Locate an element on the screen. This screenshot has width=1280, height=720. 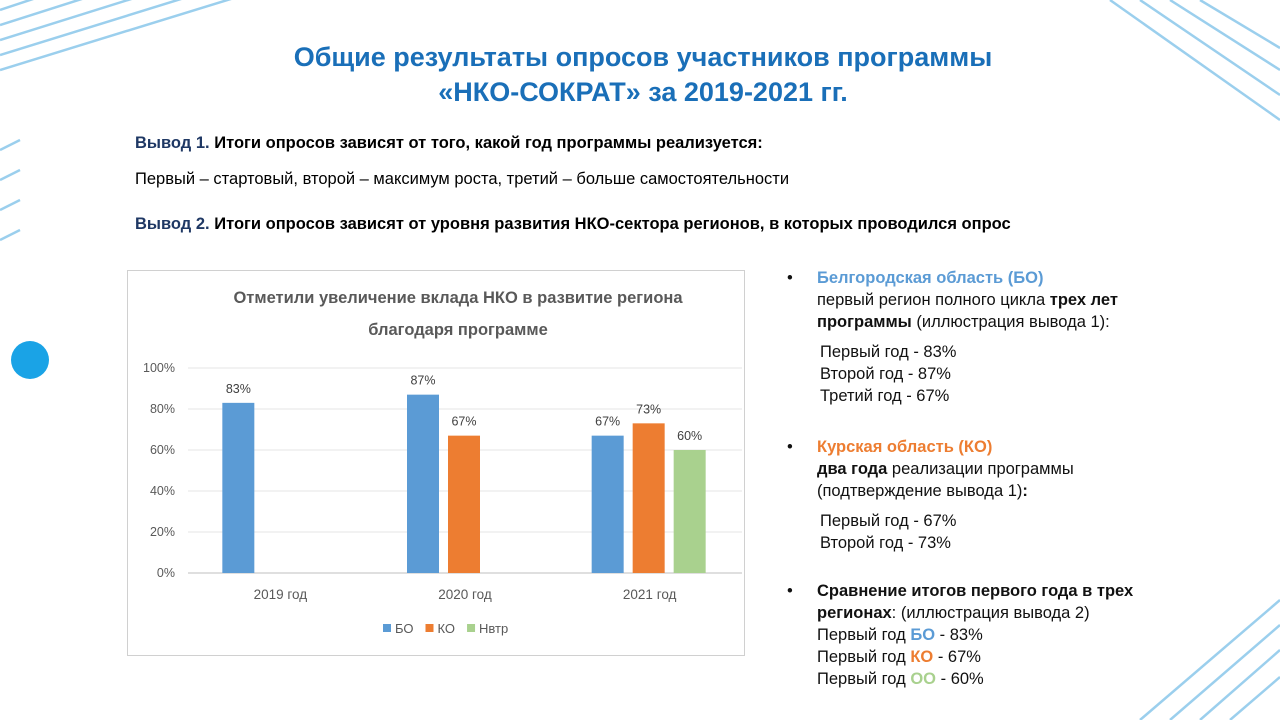
y-tick-label: 0% is located at coordinates (166, 573).